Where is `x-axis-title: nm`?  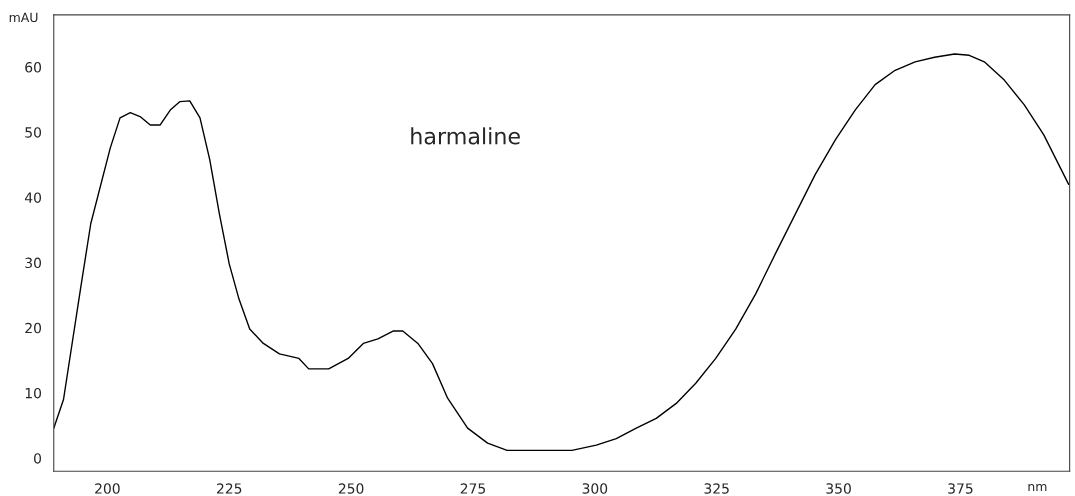 x-axis-title: nm is located at coordinates (1037, 487).